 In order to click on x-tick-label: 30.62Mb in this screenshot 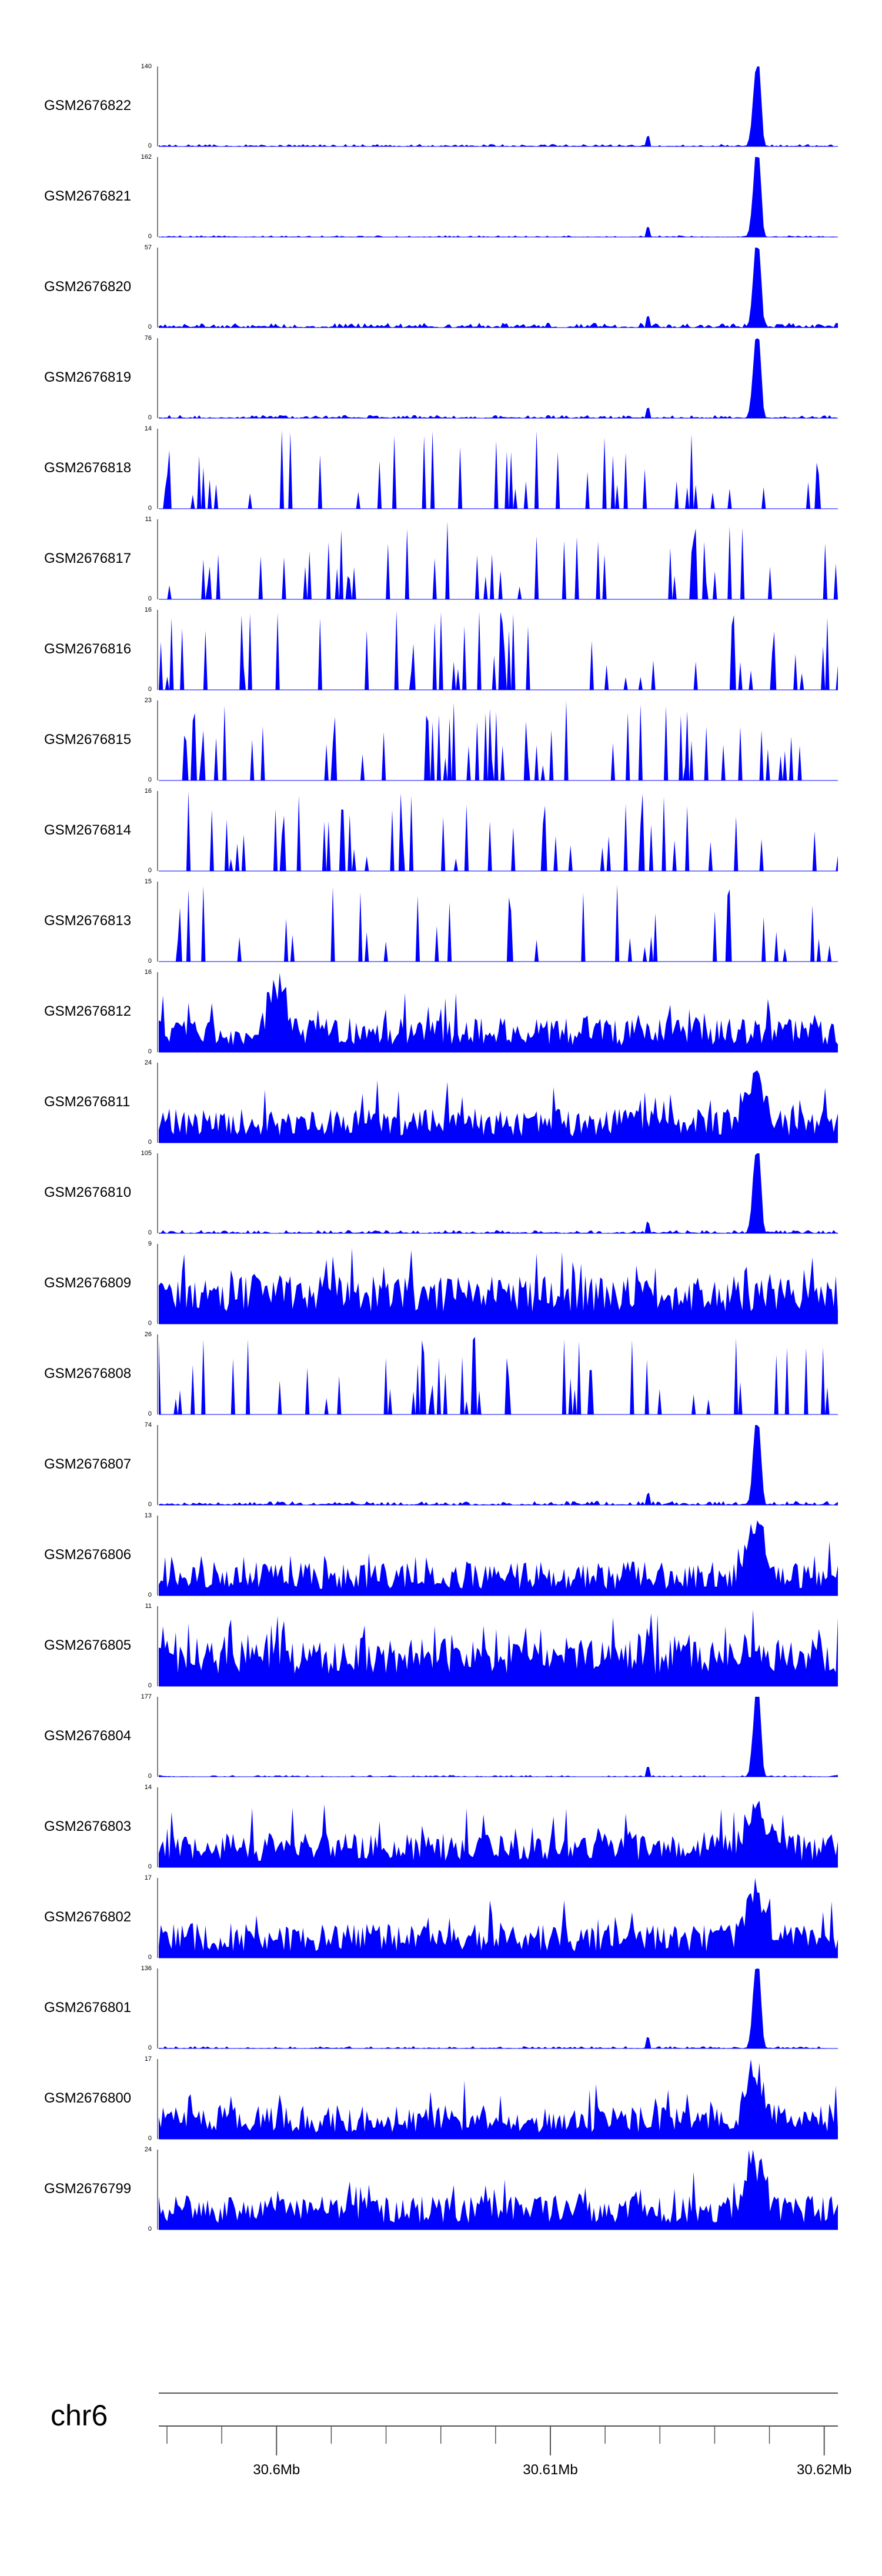, I will do `click(824, 2470)`.